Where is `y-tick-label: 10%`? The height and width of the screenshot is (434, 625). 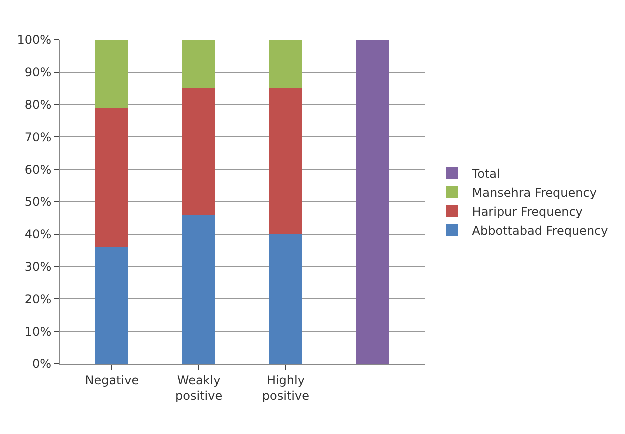 y-tick-label: 10% is located at coordinates (38, 331).